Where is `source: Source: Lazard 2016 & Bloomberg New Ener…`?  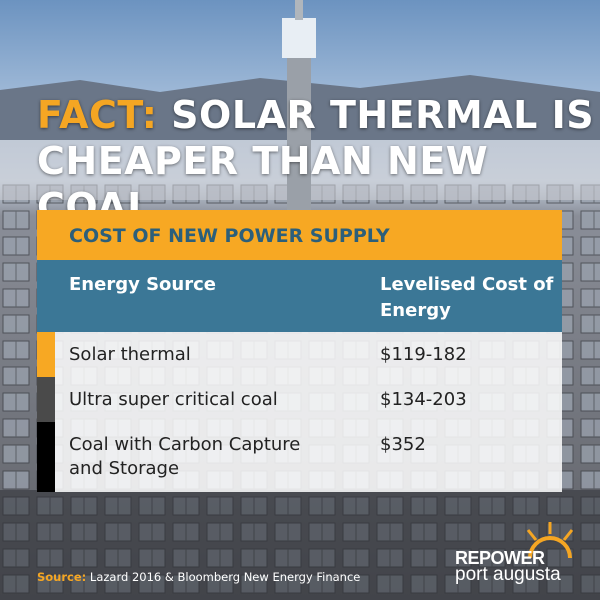
source: Source: Lazard 2016 & Bloomberg New Ener… is located at coordinates (198, 577).